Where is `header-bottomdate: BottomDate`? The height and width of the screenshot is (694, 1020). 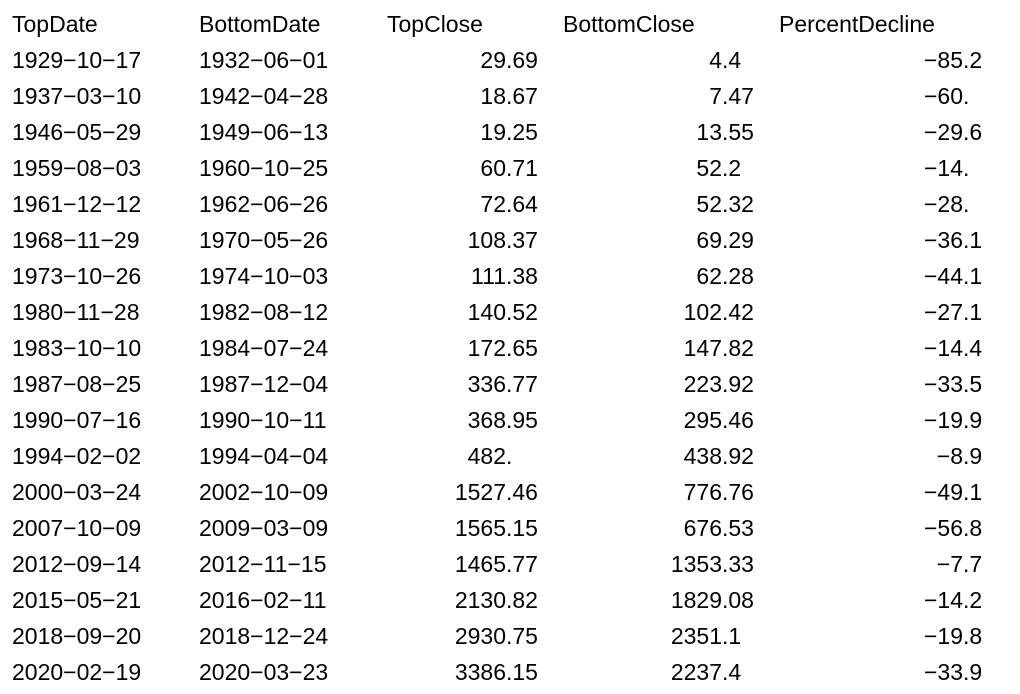 header-bottomdate: BottomDate is located at coordinates (260, 24).